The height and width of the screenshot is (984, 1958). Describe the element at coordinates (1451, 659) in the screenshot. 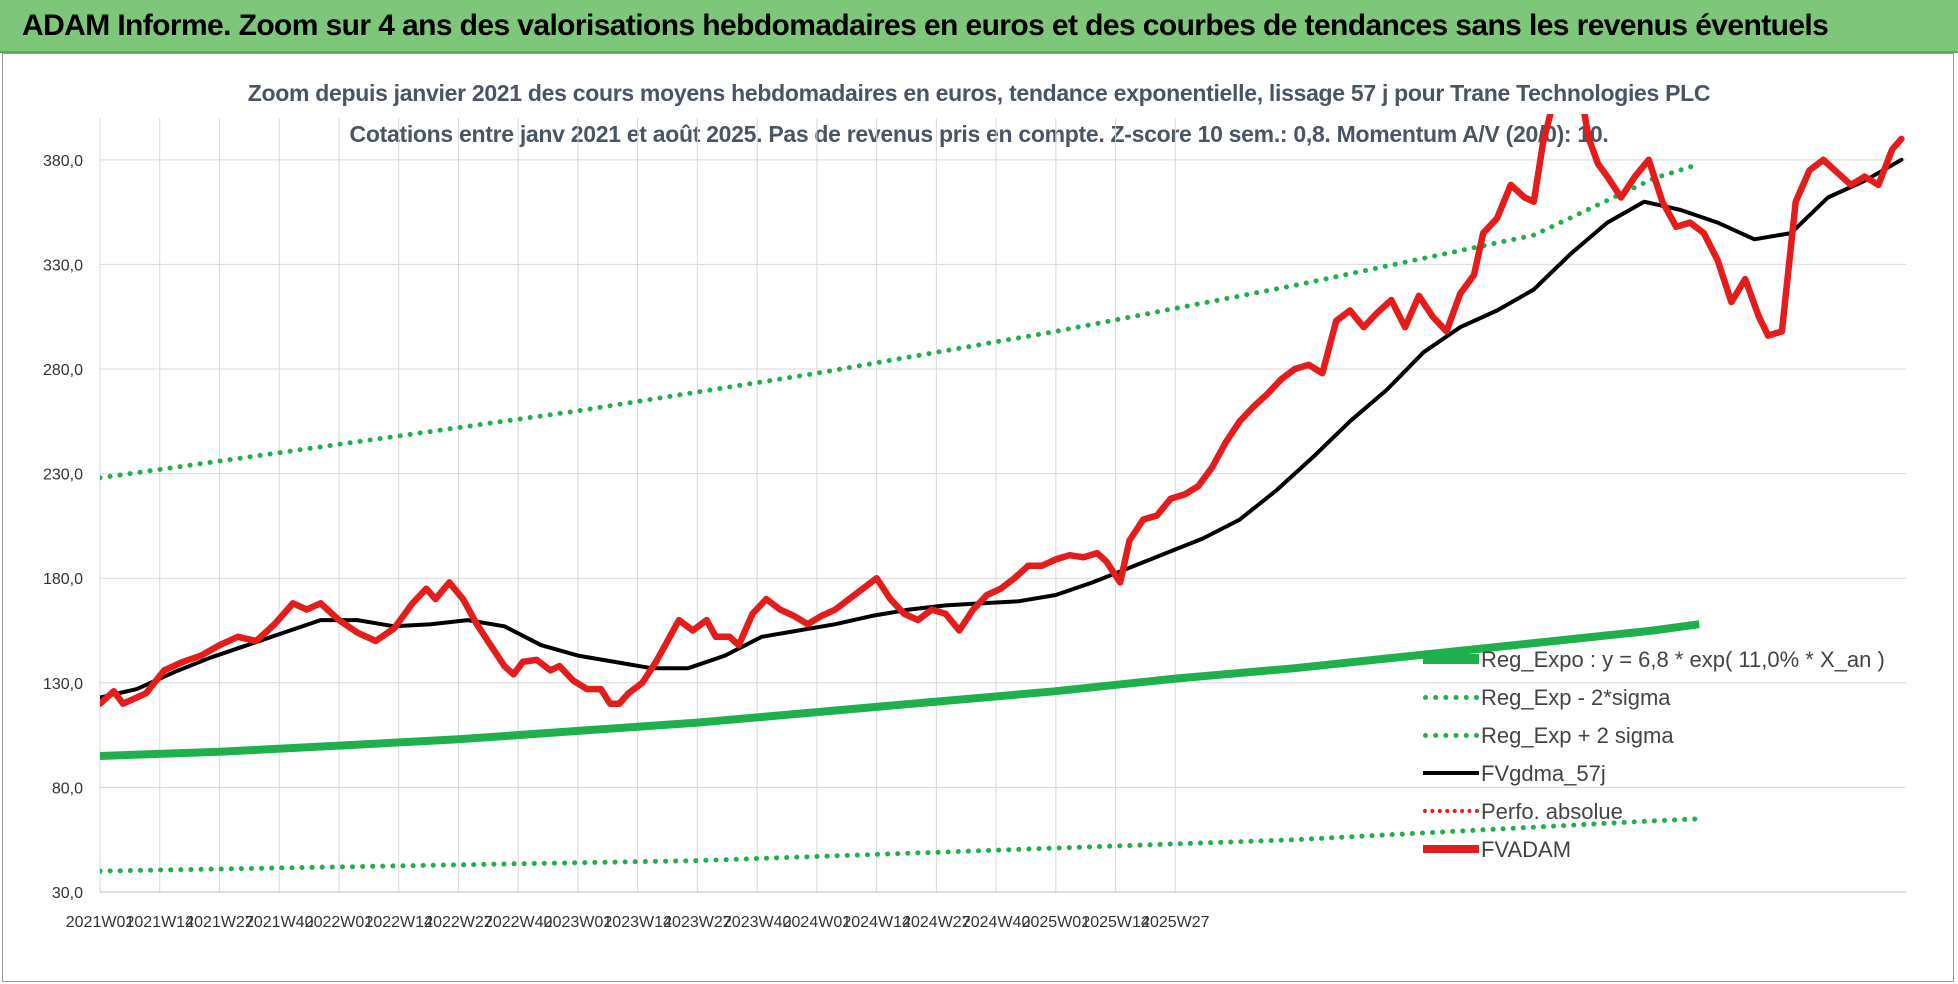

I see `legend-swatch-reg-expo` at that location.